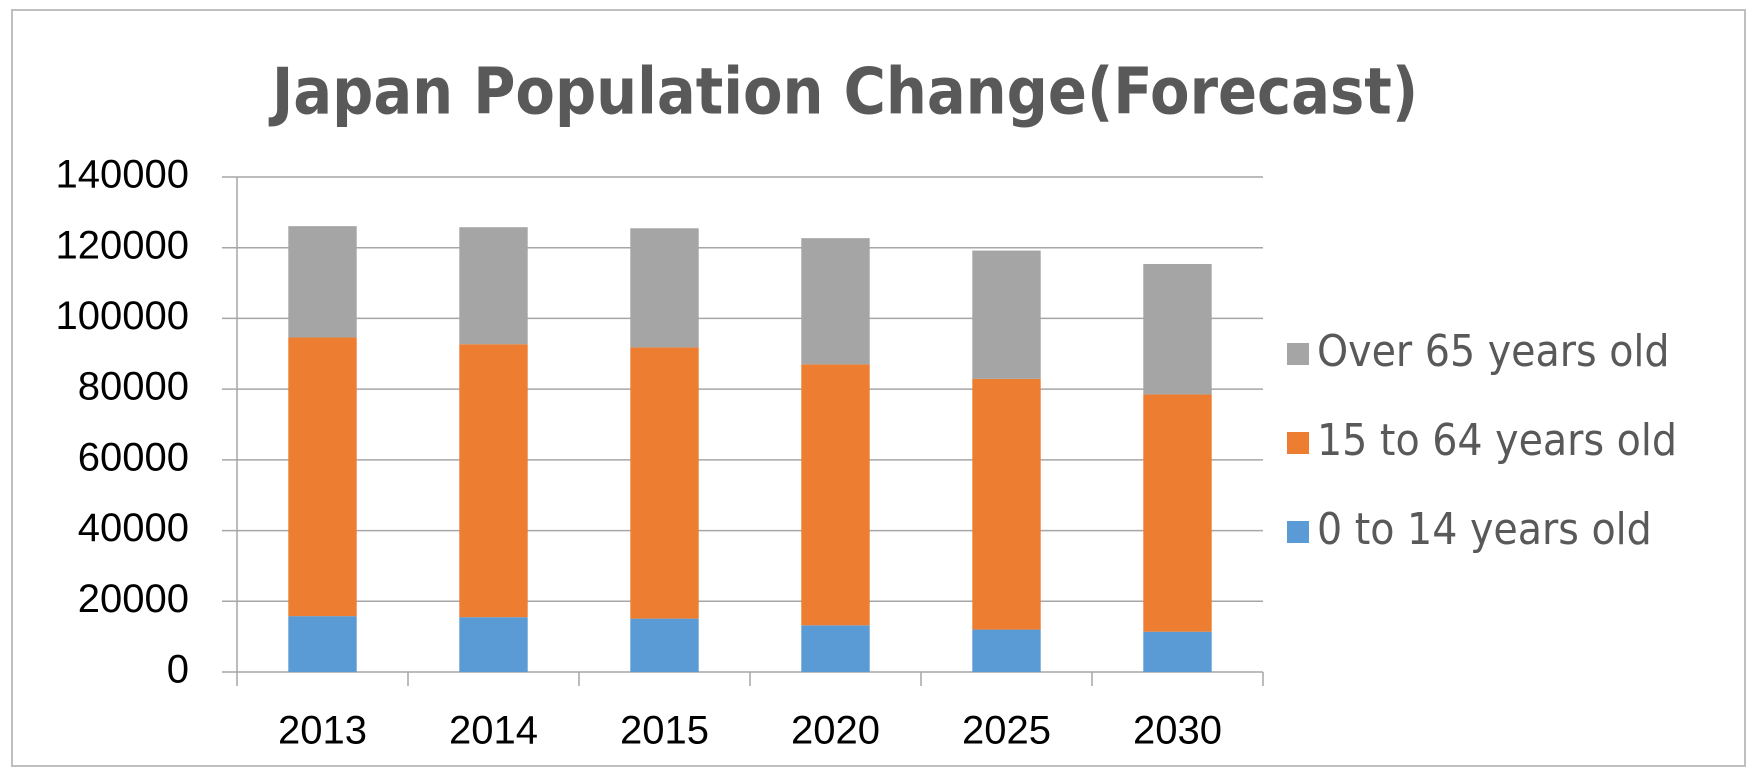 This screenshot has height=768, width=1747. What do you see at coordinates (1497, 440) in the screenshot?
I see `legend-label: 15 to 64 years old` at bounding box center [1497, 440].